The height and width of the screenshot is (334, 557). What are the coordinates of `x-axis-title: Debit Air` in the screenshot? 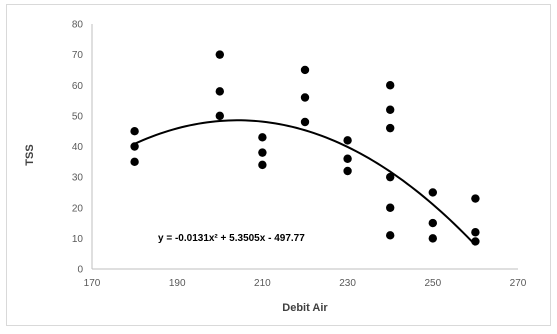 It's located at (305, 308).